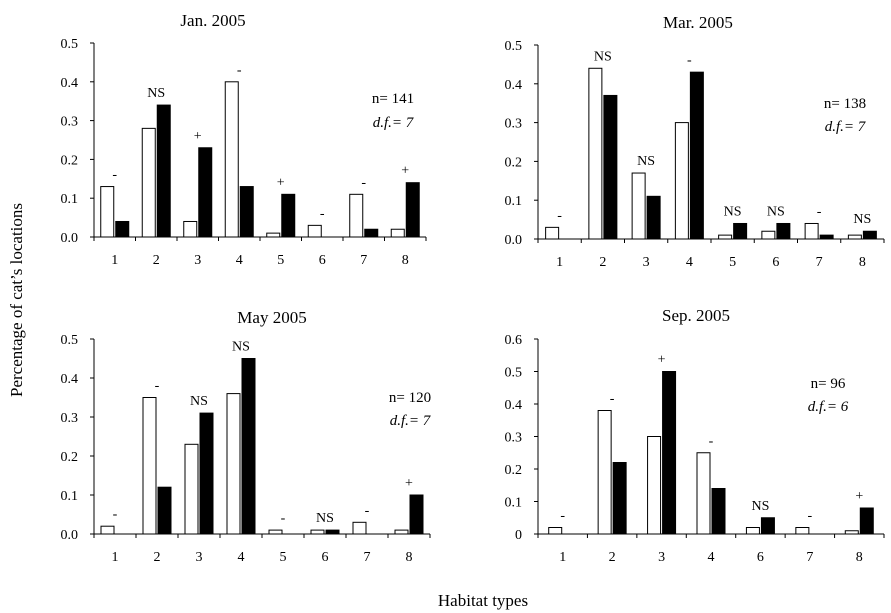 The image size is (891, 613). I want to click on chart-title: Mar. 2005, so click(698, 22).